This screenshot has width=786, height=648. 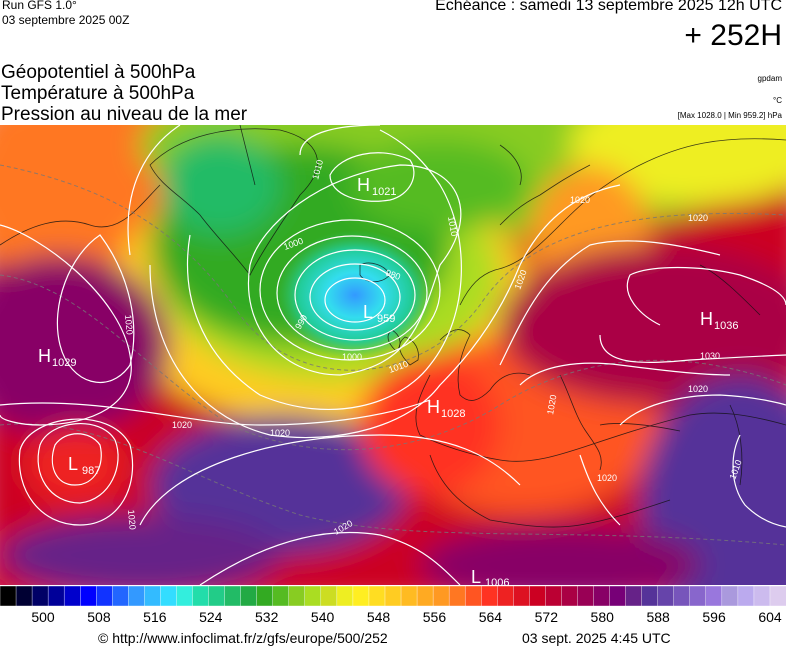 What do you see at coordinates (490, 617) in the screenshot?
I see `colorbar-tick-label: 564` at bounding box center [490, 617].